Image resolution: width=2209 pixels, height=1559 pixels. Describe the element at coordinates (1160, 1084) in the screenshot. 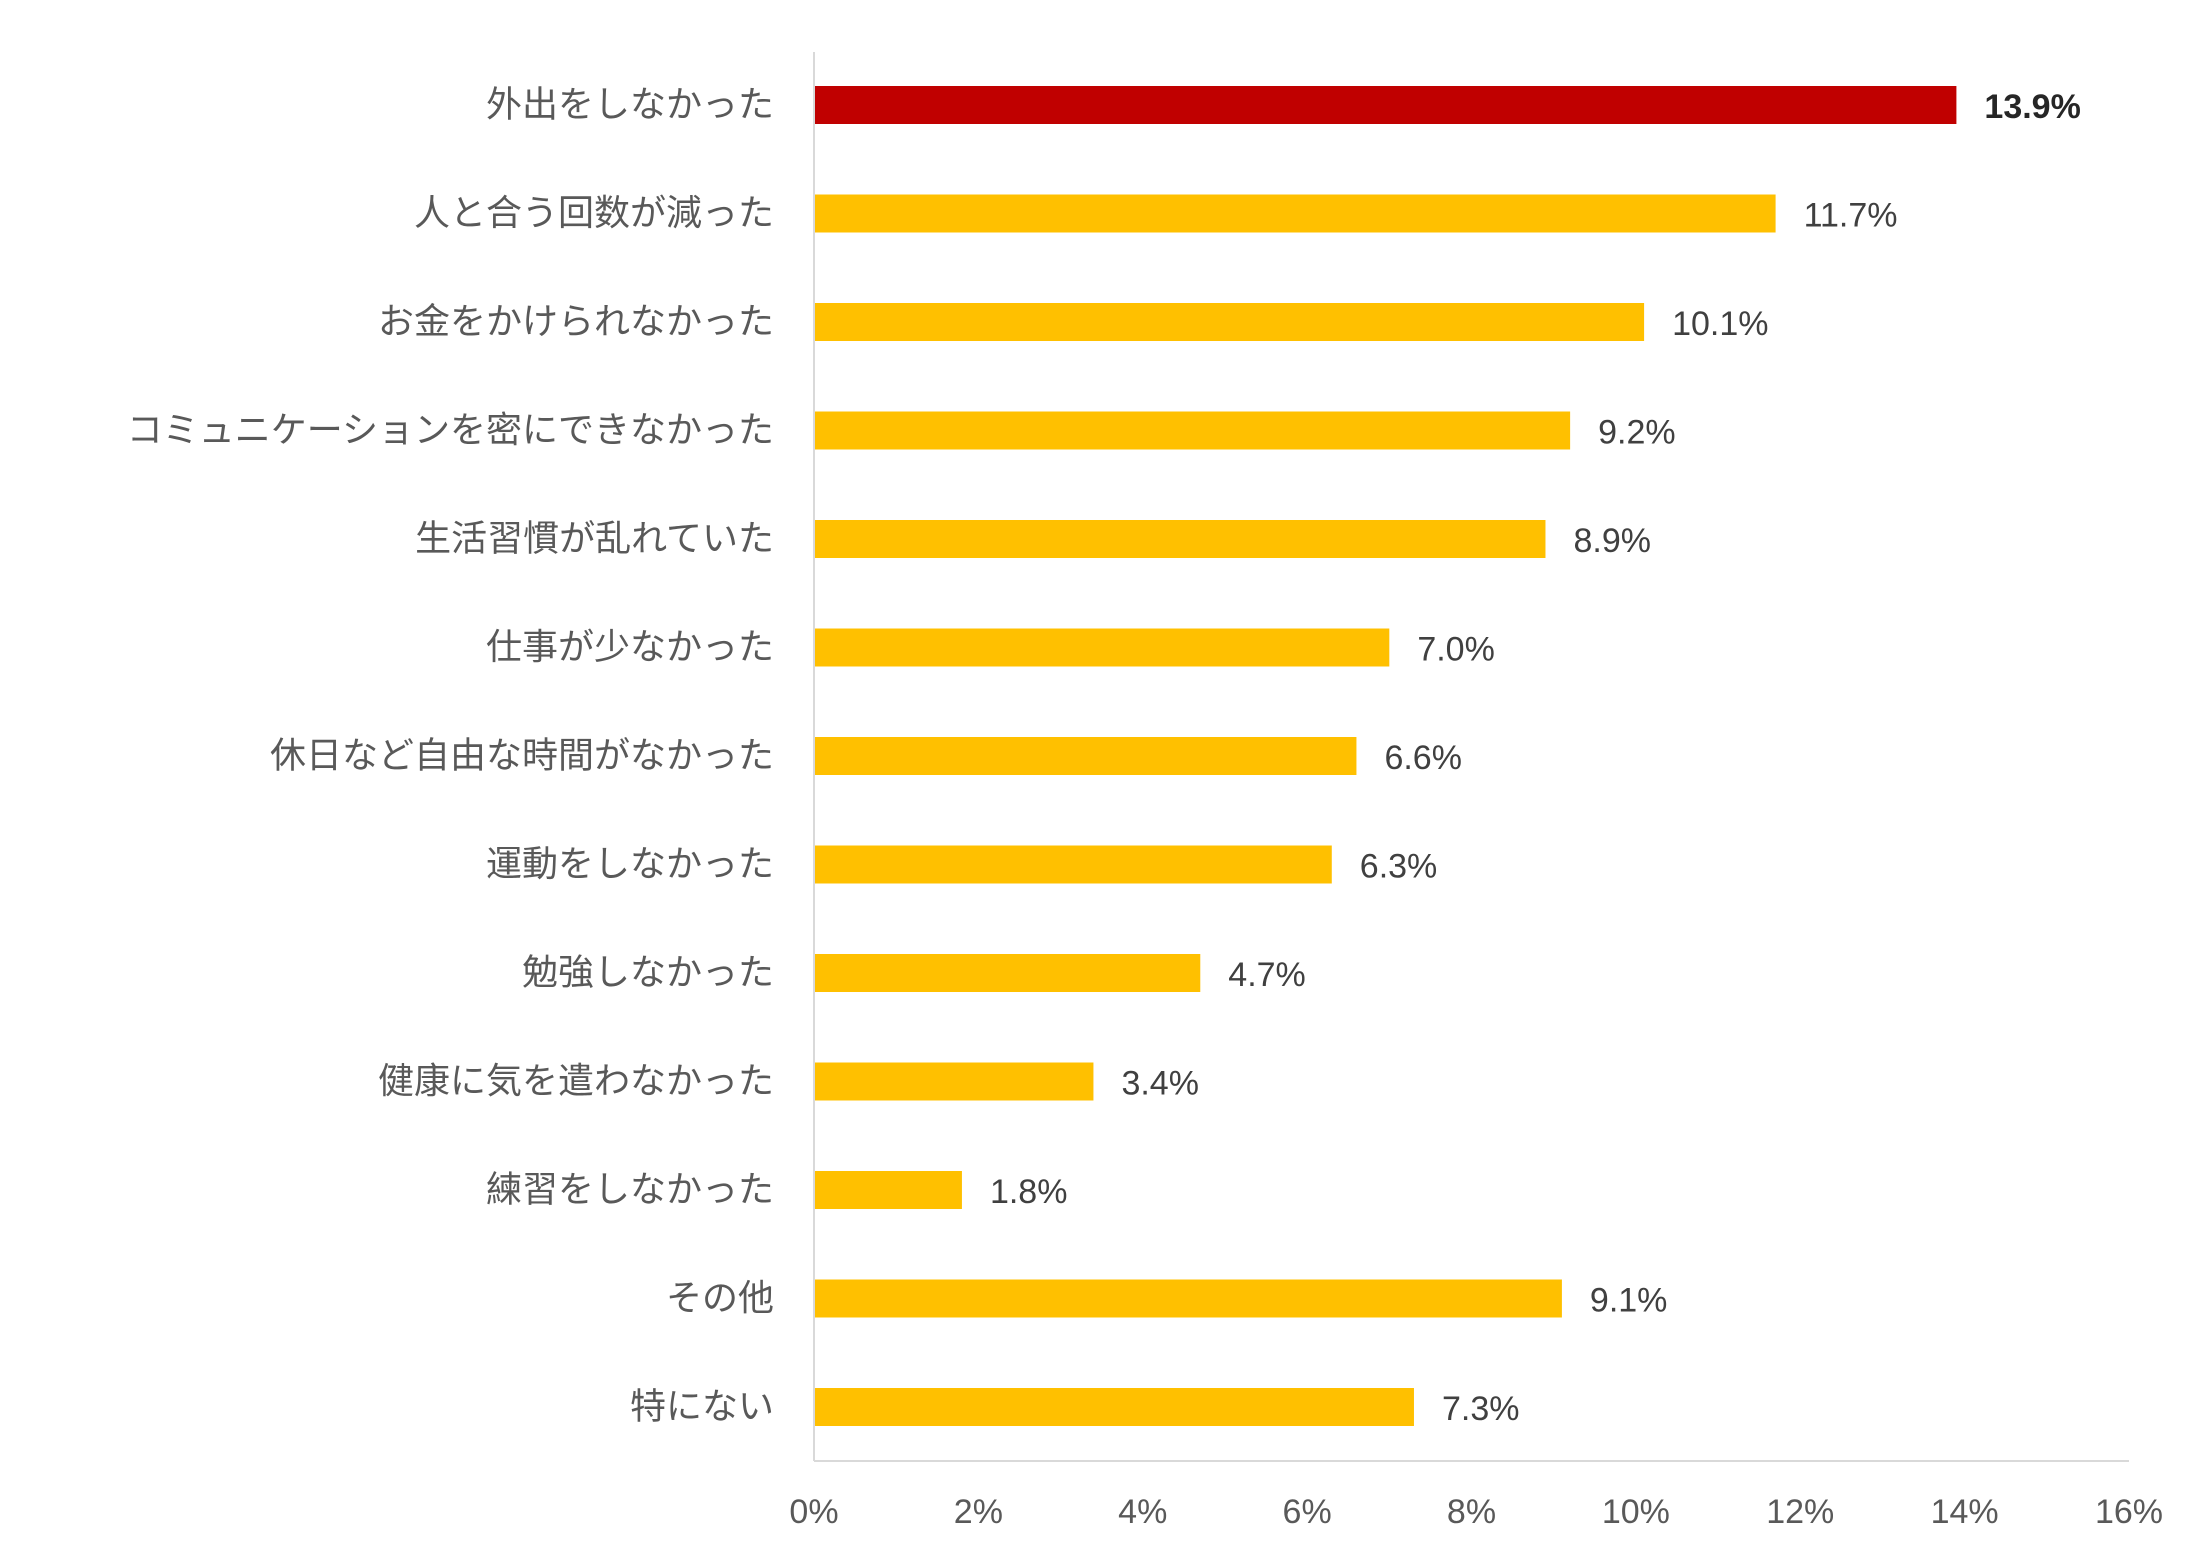

I see `data-label: 3.4%` at that location.